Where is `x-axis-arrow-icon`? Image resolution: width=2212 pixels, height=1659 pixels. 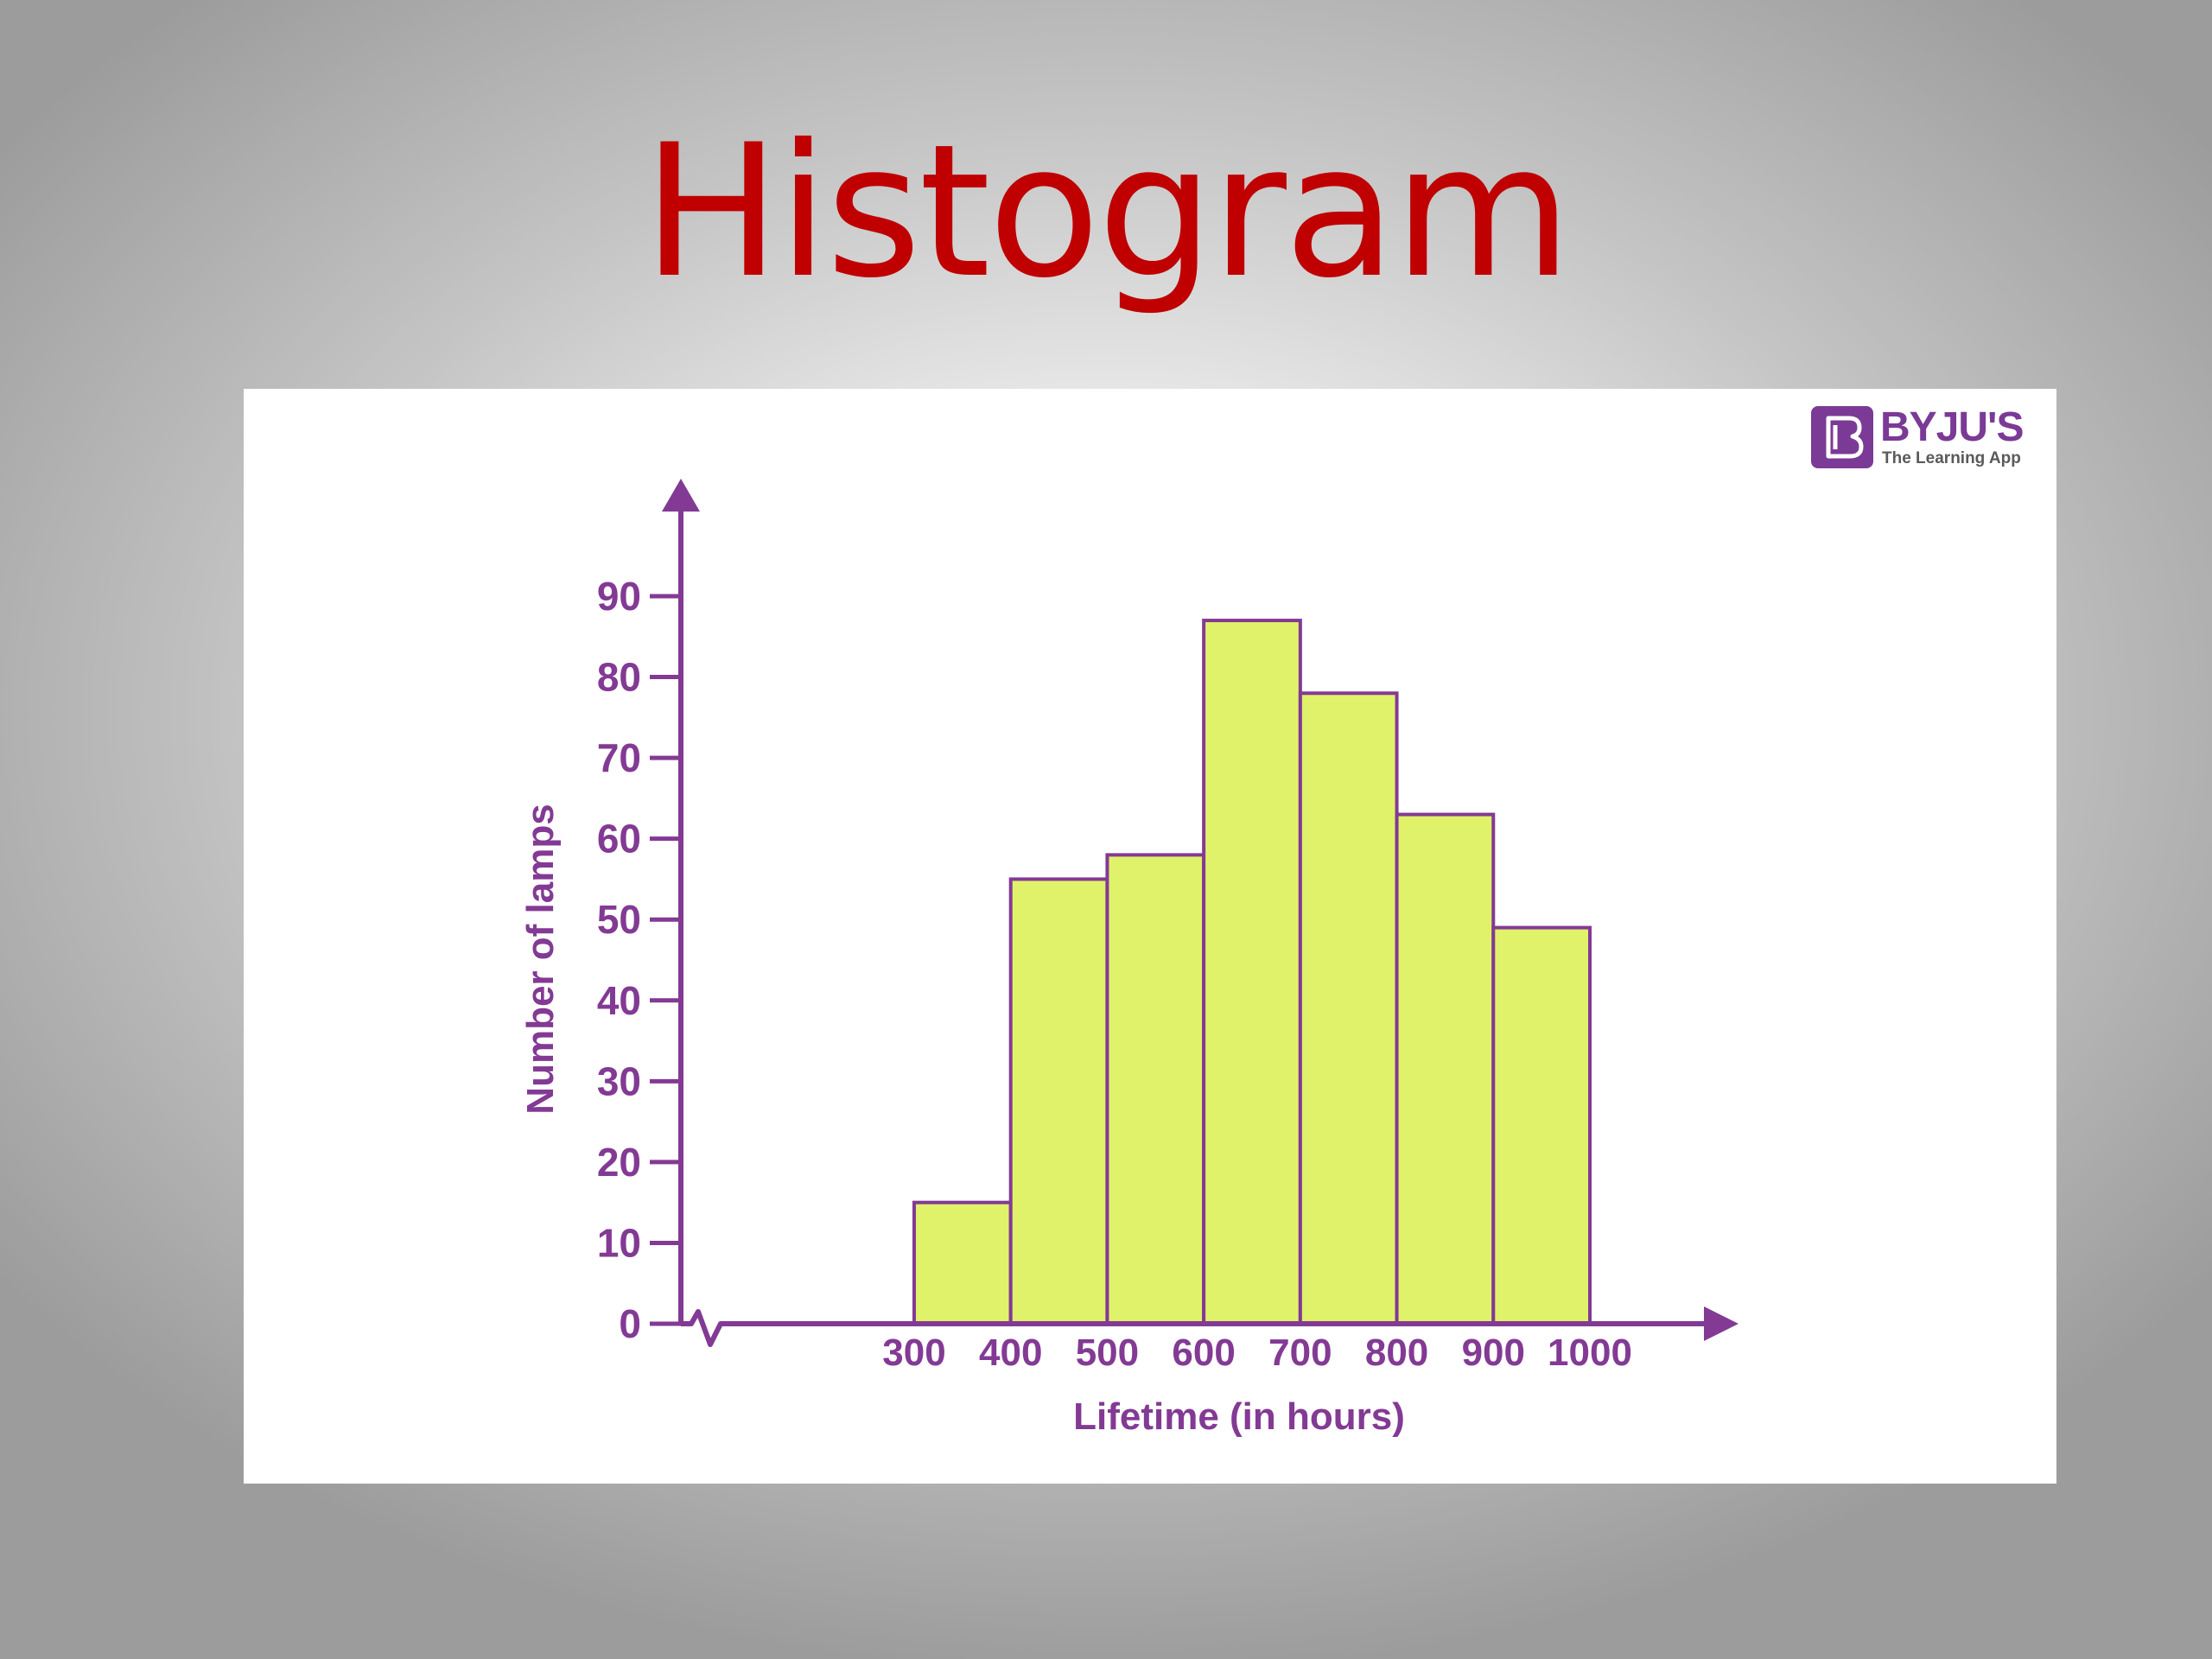 x-axis-arrow-icon is located at coordinates (1721, 1323).